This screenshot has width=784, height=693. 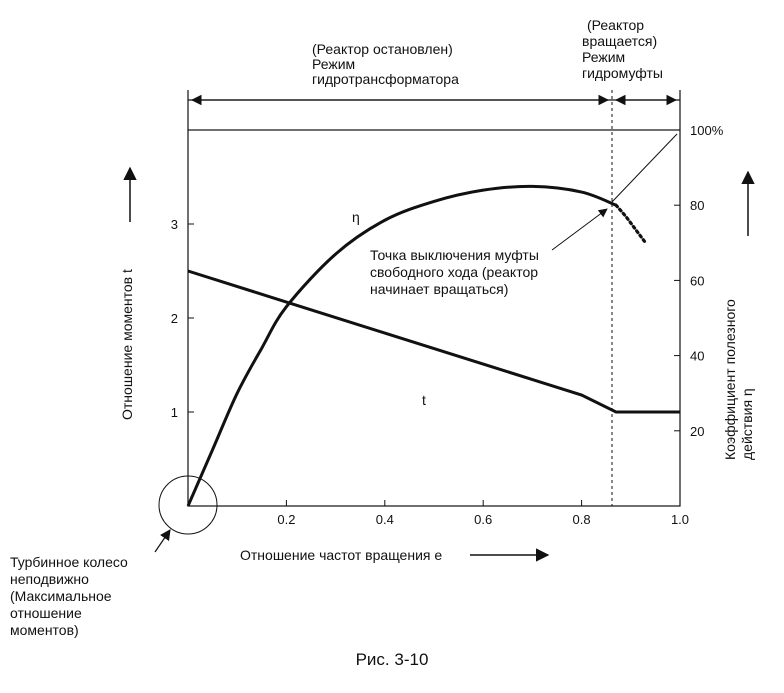 I want to click on left-axis-label: Отношение моментов t, so click(x=127, y=344).